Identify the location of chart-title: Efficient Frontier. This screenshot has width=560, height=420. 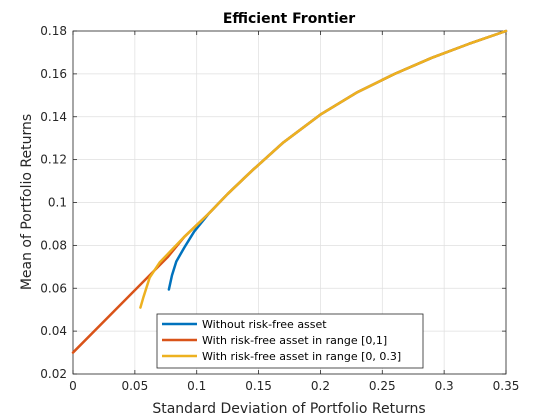
(289, 19).